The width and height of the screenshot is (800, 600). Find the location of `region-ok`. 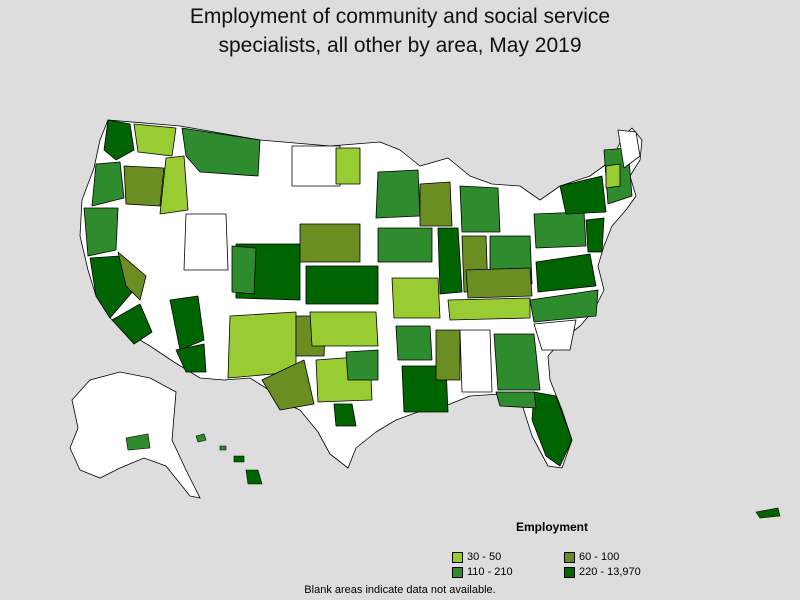

region-ok is located at coordinates (344, 329).